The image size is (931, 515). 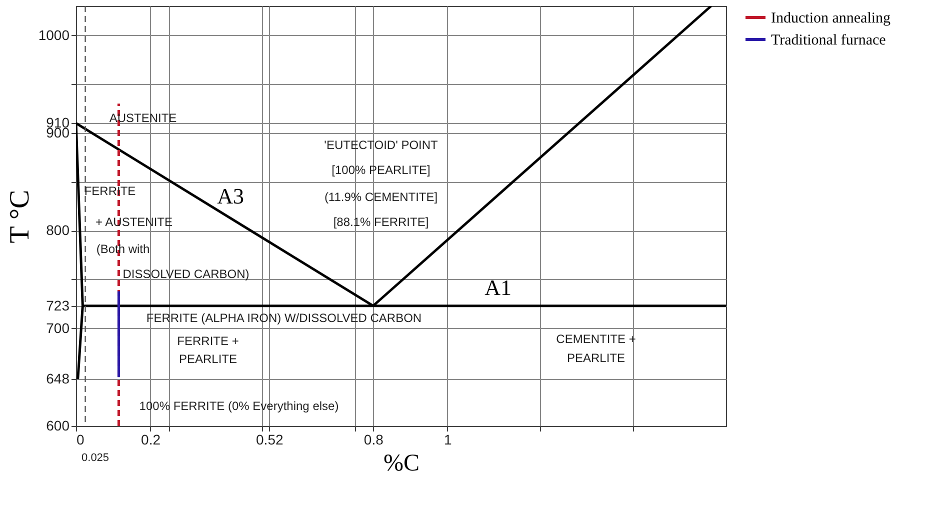 What do you see at coordinates (402, 463) in the screenshot?
I see `x-axis-title: %C` at bounding box center [402, 463].